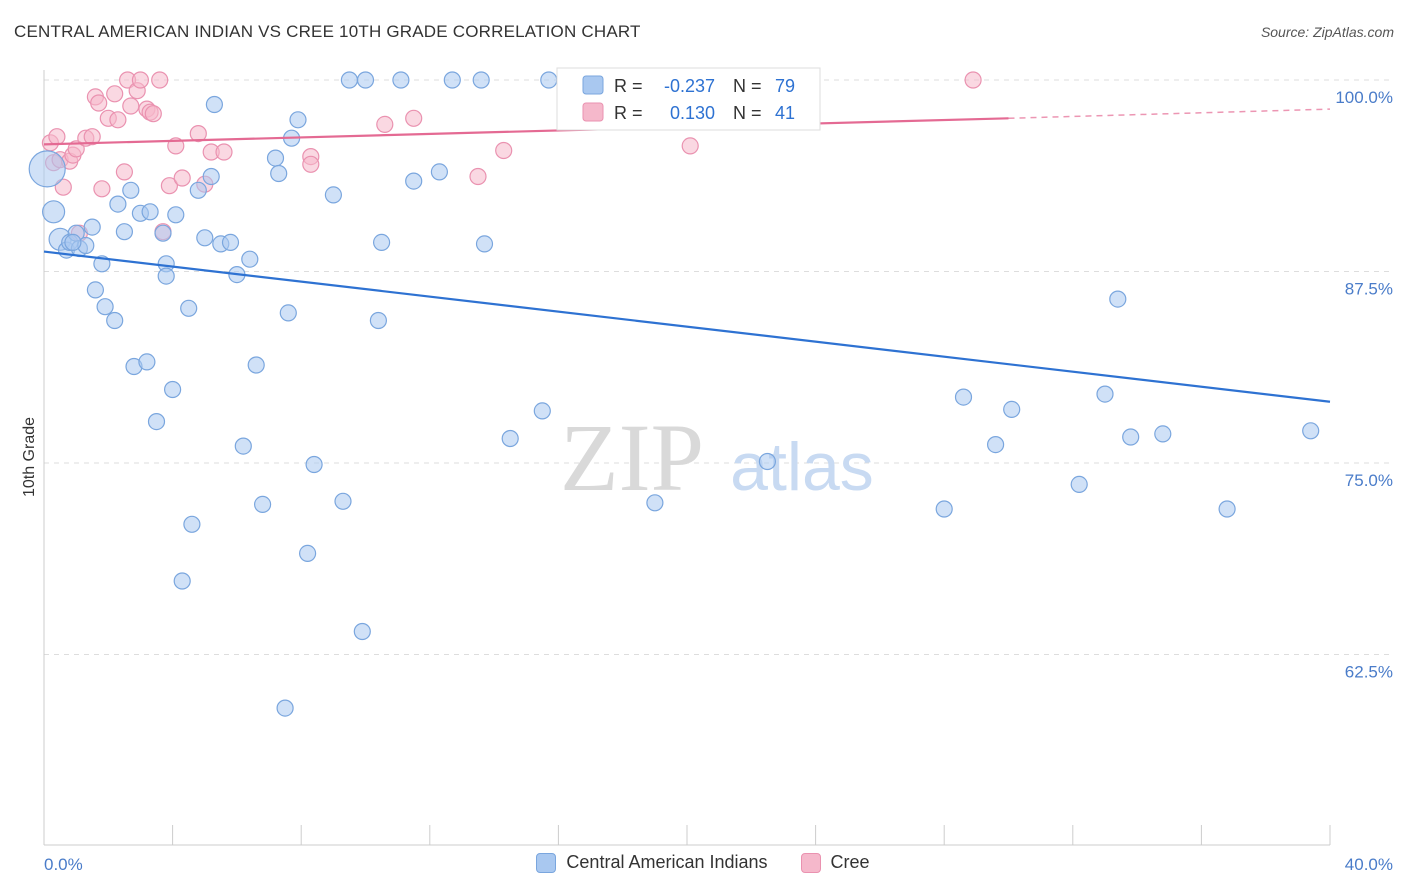  What do you see at coordinates (593, 85) in the screenshot?
I see `stats-legend-swatch-blue` at bounding box center [593, 85].